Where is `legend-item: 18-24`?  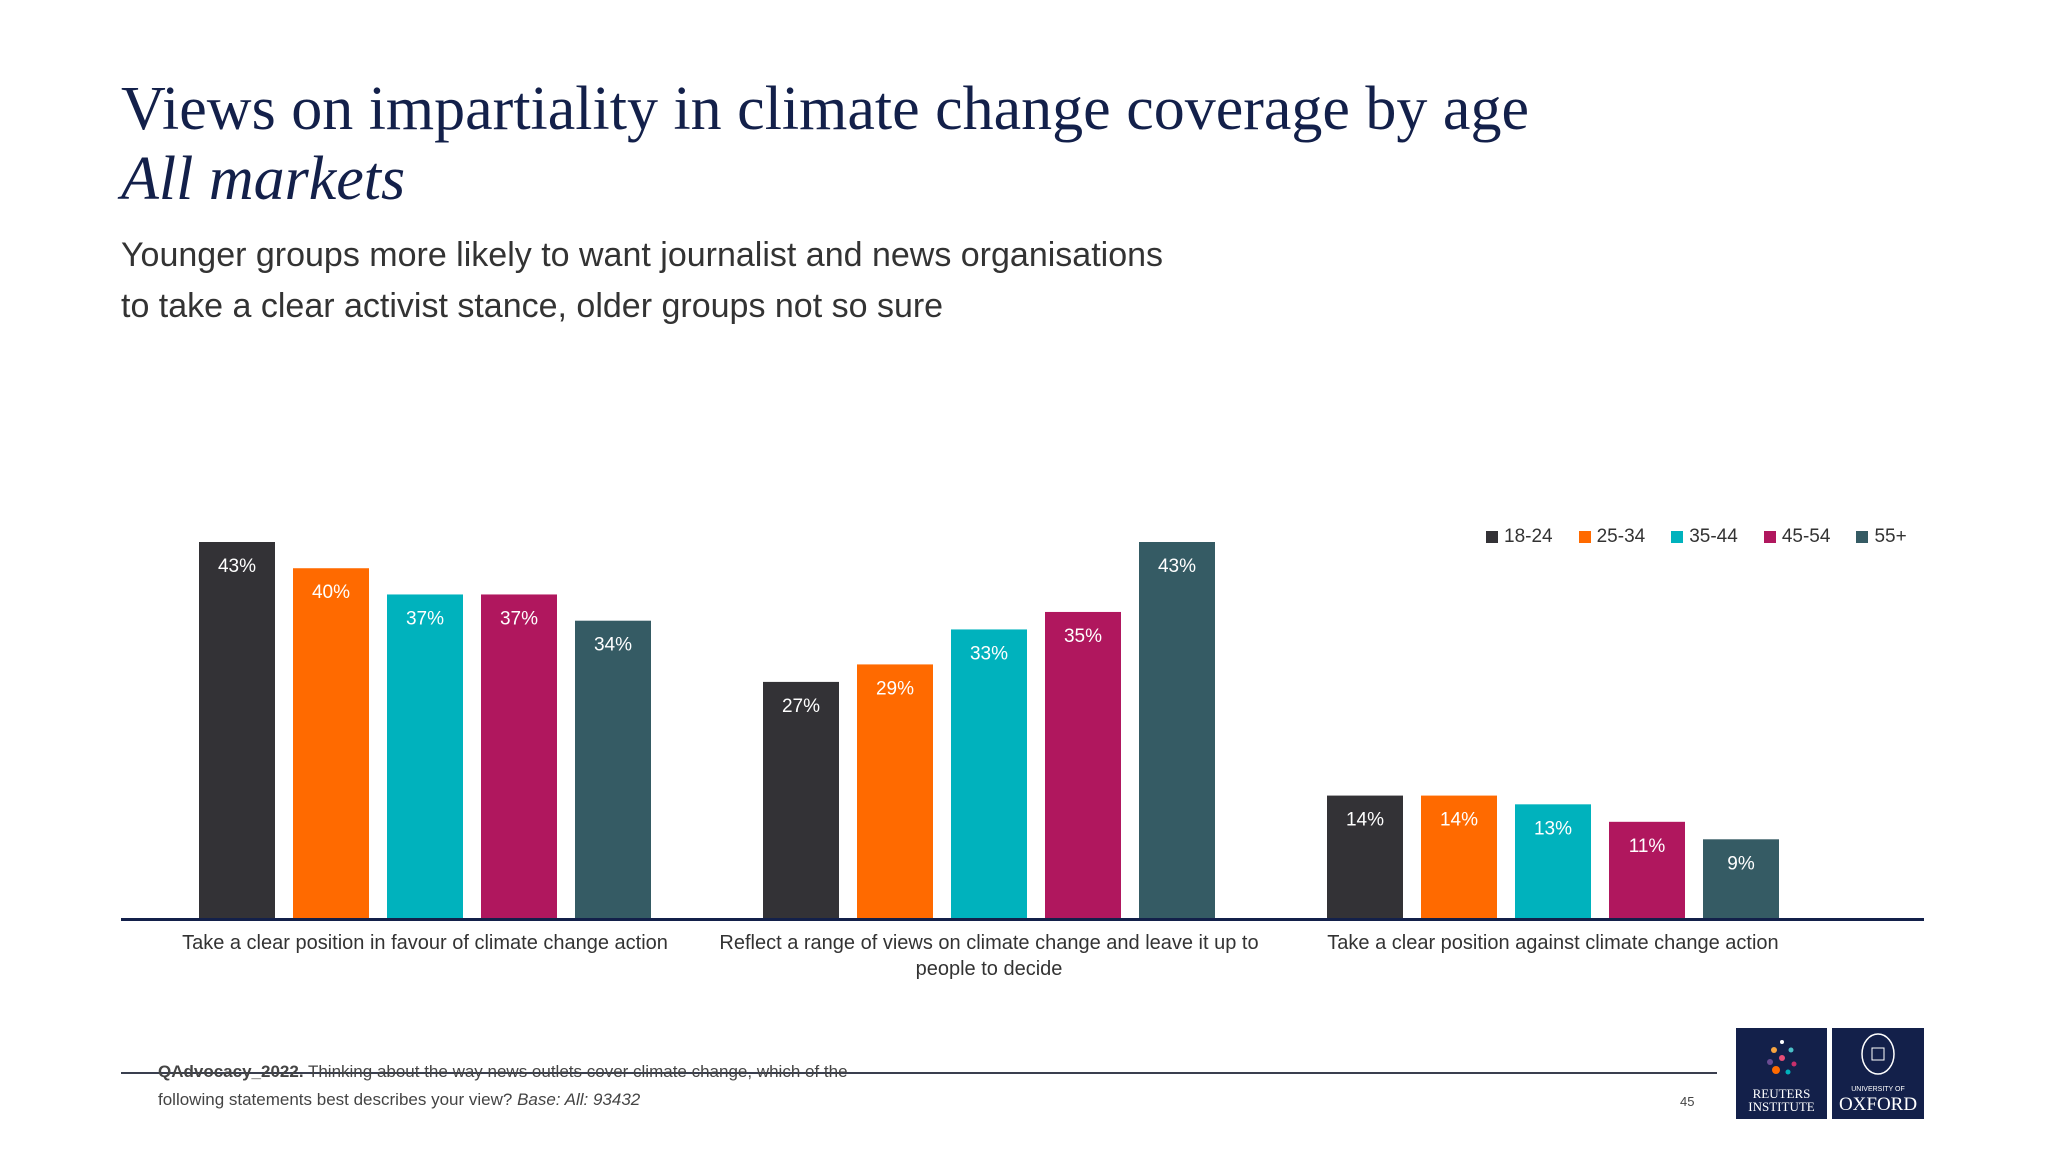 legend-item: 18-24 is located at coordinates (1519, 537).